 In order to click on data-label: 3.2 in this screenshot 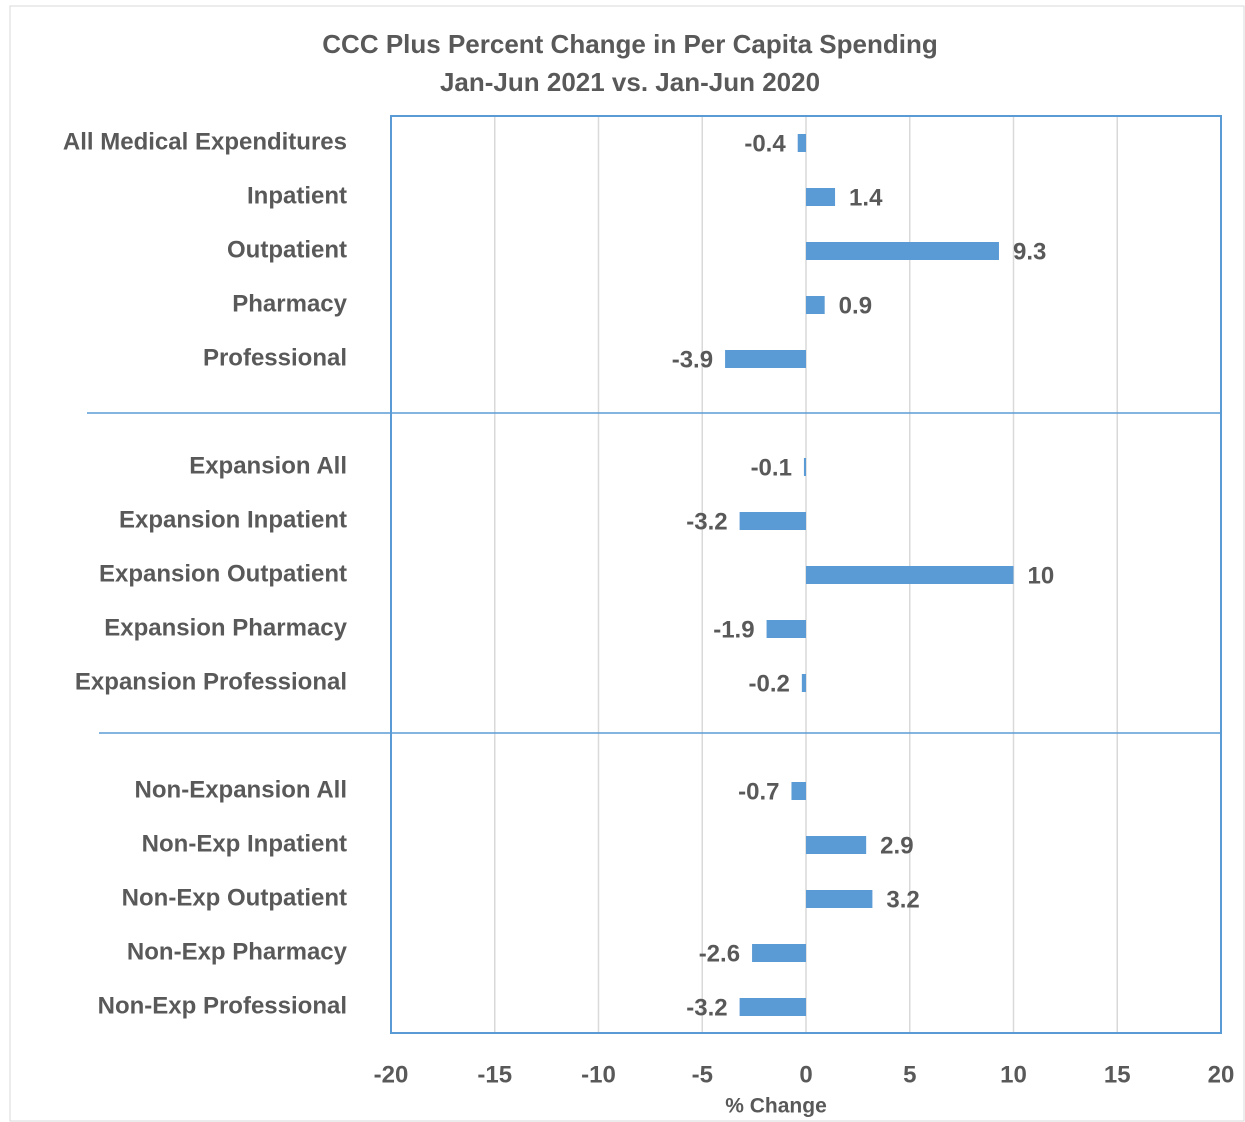, I will do `click(902, 899)`.